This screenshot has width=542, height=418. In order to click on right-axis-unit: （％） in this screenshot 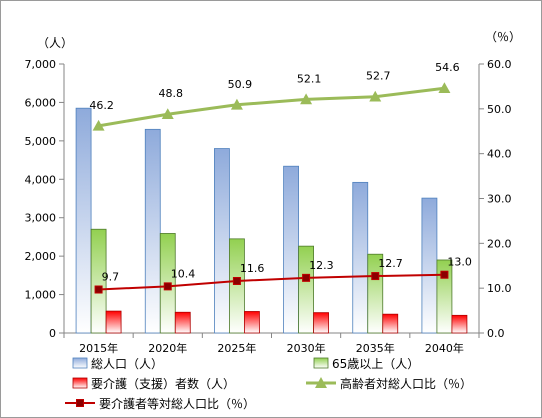, I will do `click(503, 37)`.